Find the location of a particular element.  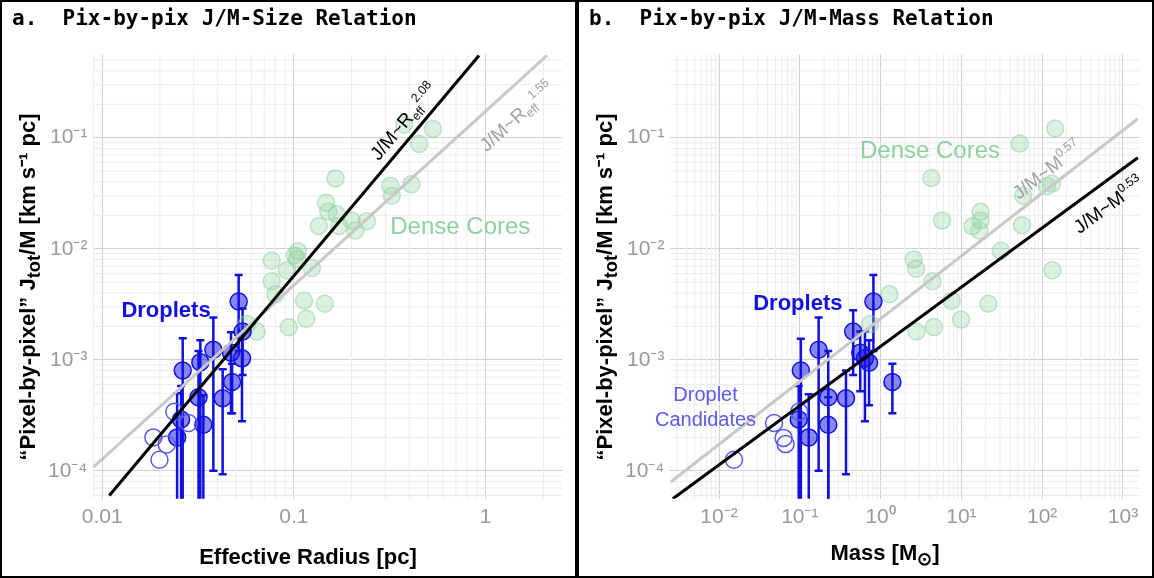

x-tick-label: 1 is located at coordinates (485, 516).